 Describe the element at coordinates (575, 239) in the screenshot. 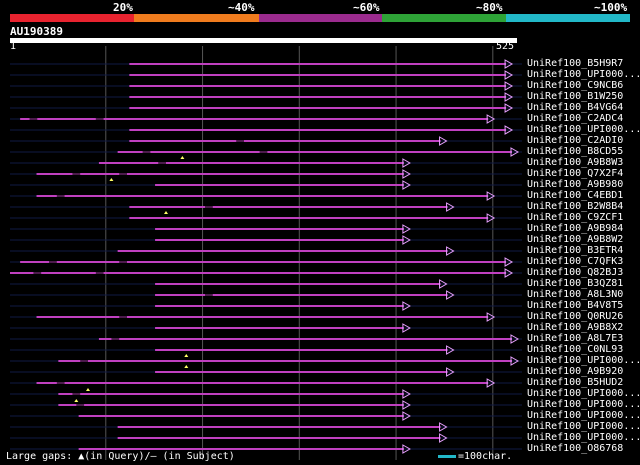

I see `hit-label: UniRef100_A9B8W2` at that location.